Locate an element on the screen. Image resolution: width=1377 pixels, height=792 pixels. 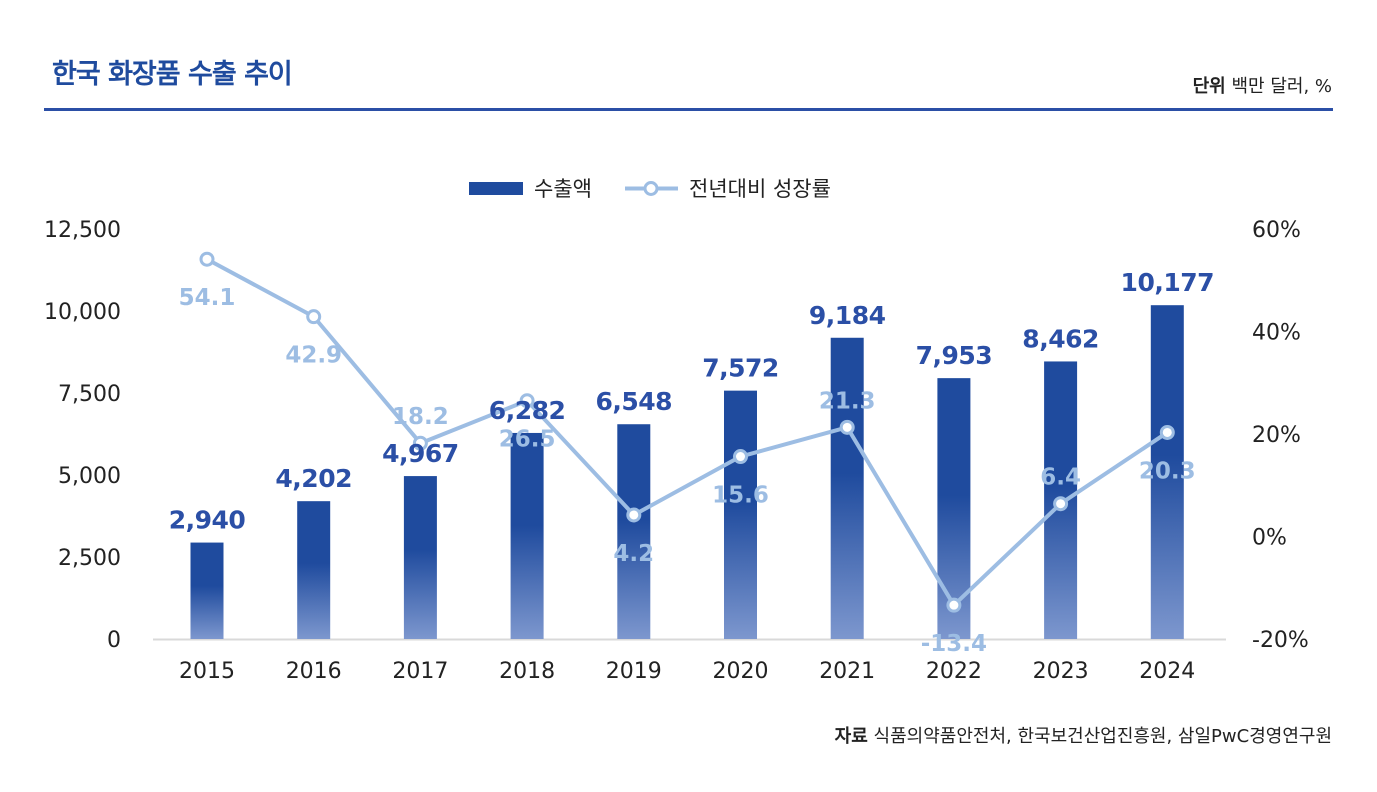
growth-value-label: 15.6 is located at coordinates (740, 496).